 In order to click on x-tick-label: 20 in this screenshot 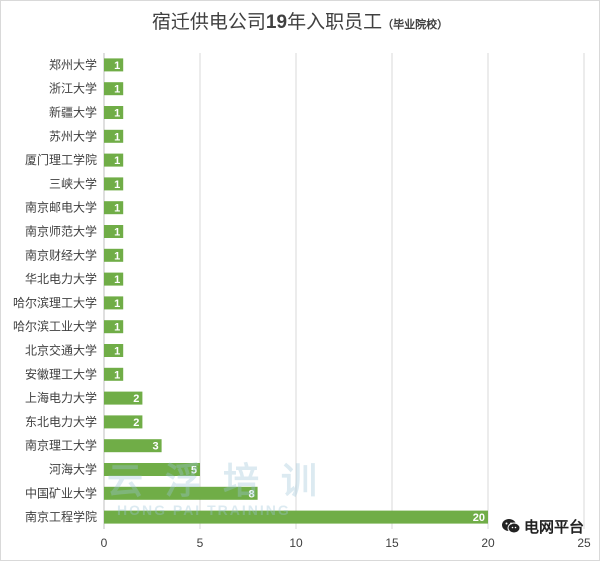, I will do `click(488, 543)`.